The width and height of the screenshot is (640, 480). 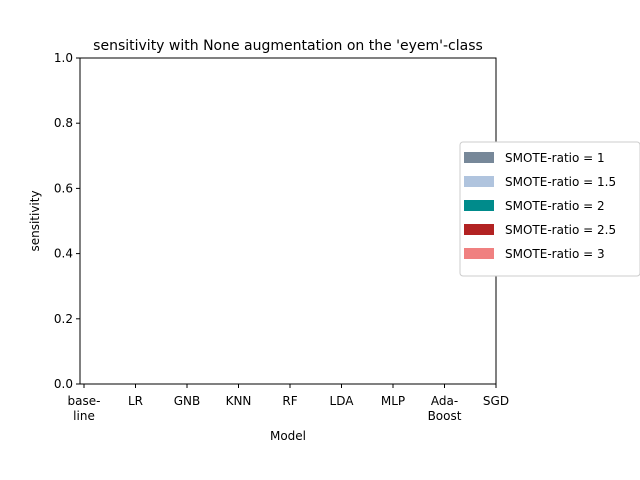 I want to click on x-tick-label: SGD, so click(x=496, y=401).